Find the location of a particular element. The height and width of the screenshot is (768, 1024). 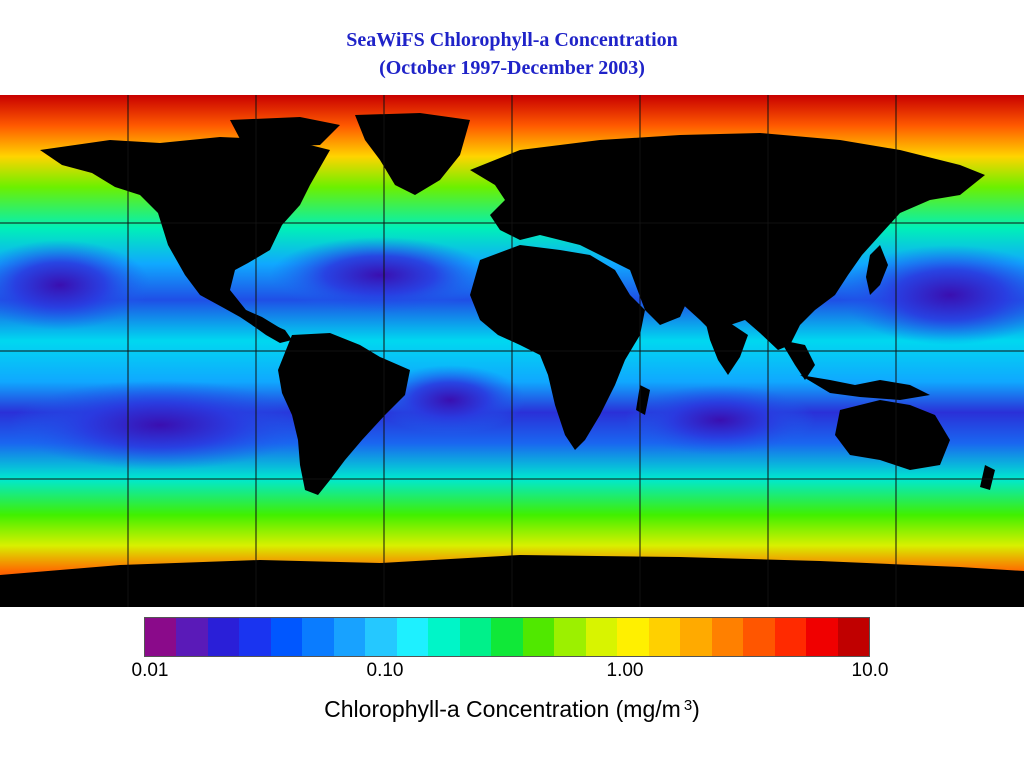

colorbar-label-end: ) is located at coordinates (696, 709).